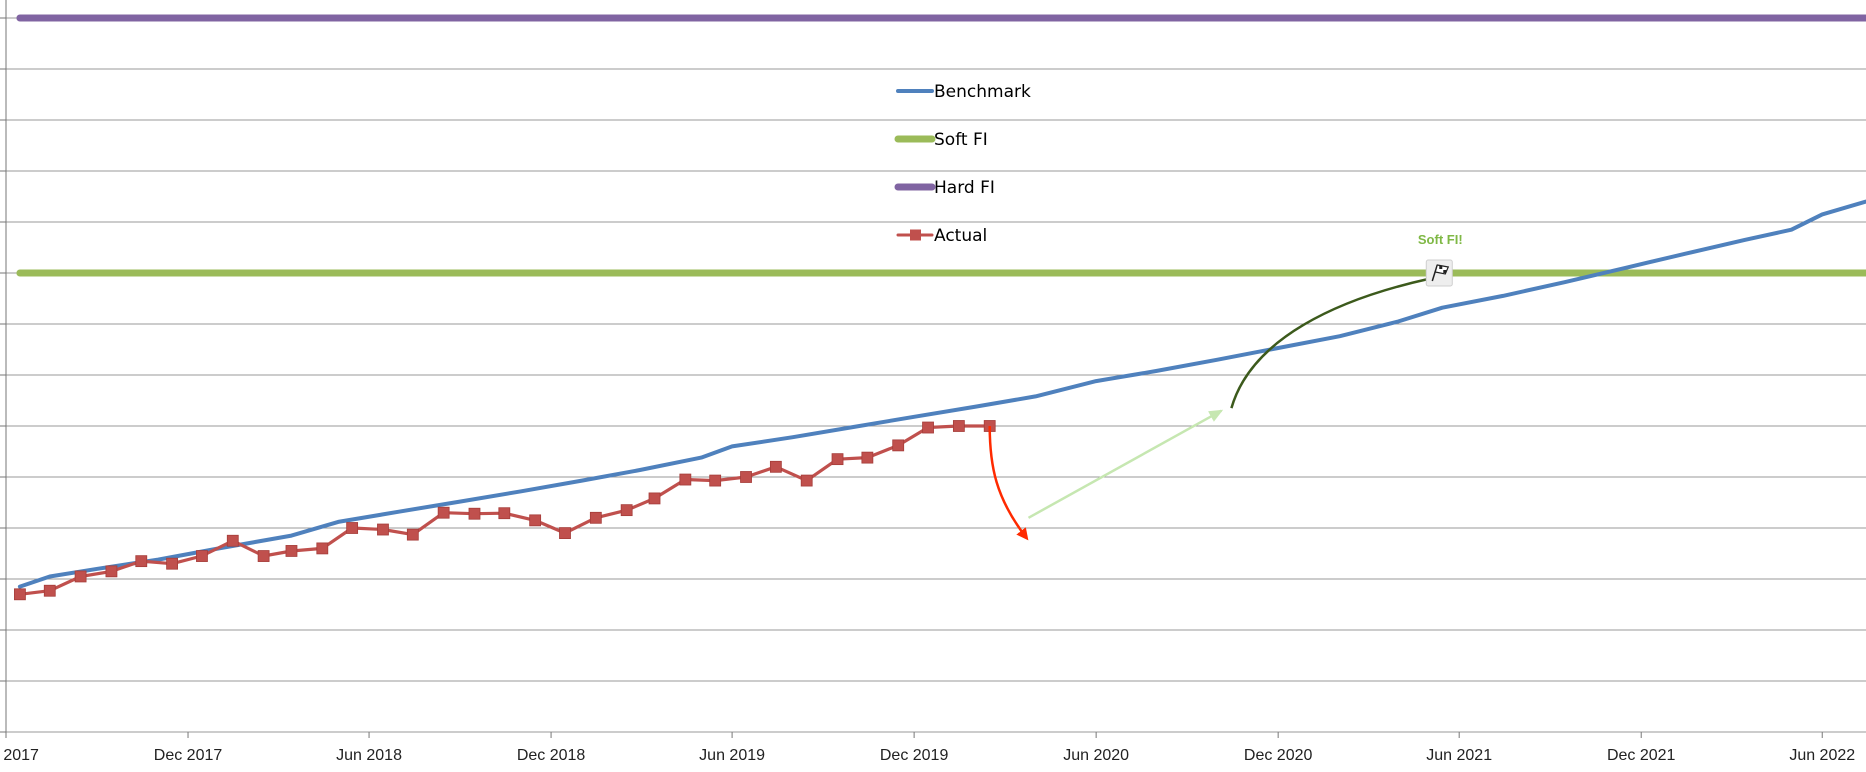  What do you see at coordinates (551, 755) in the screenshot?
I see `x-tick-label: Dec 2018` at bounding box center [551, 755].